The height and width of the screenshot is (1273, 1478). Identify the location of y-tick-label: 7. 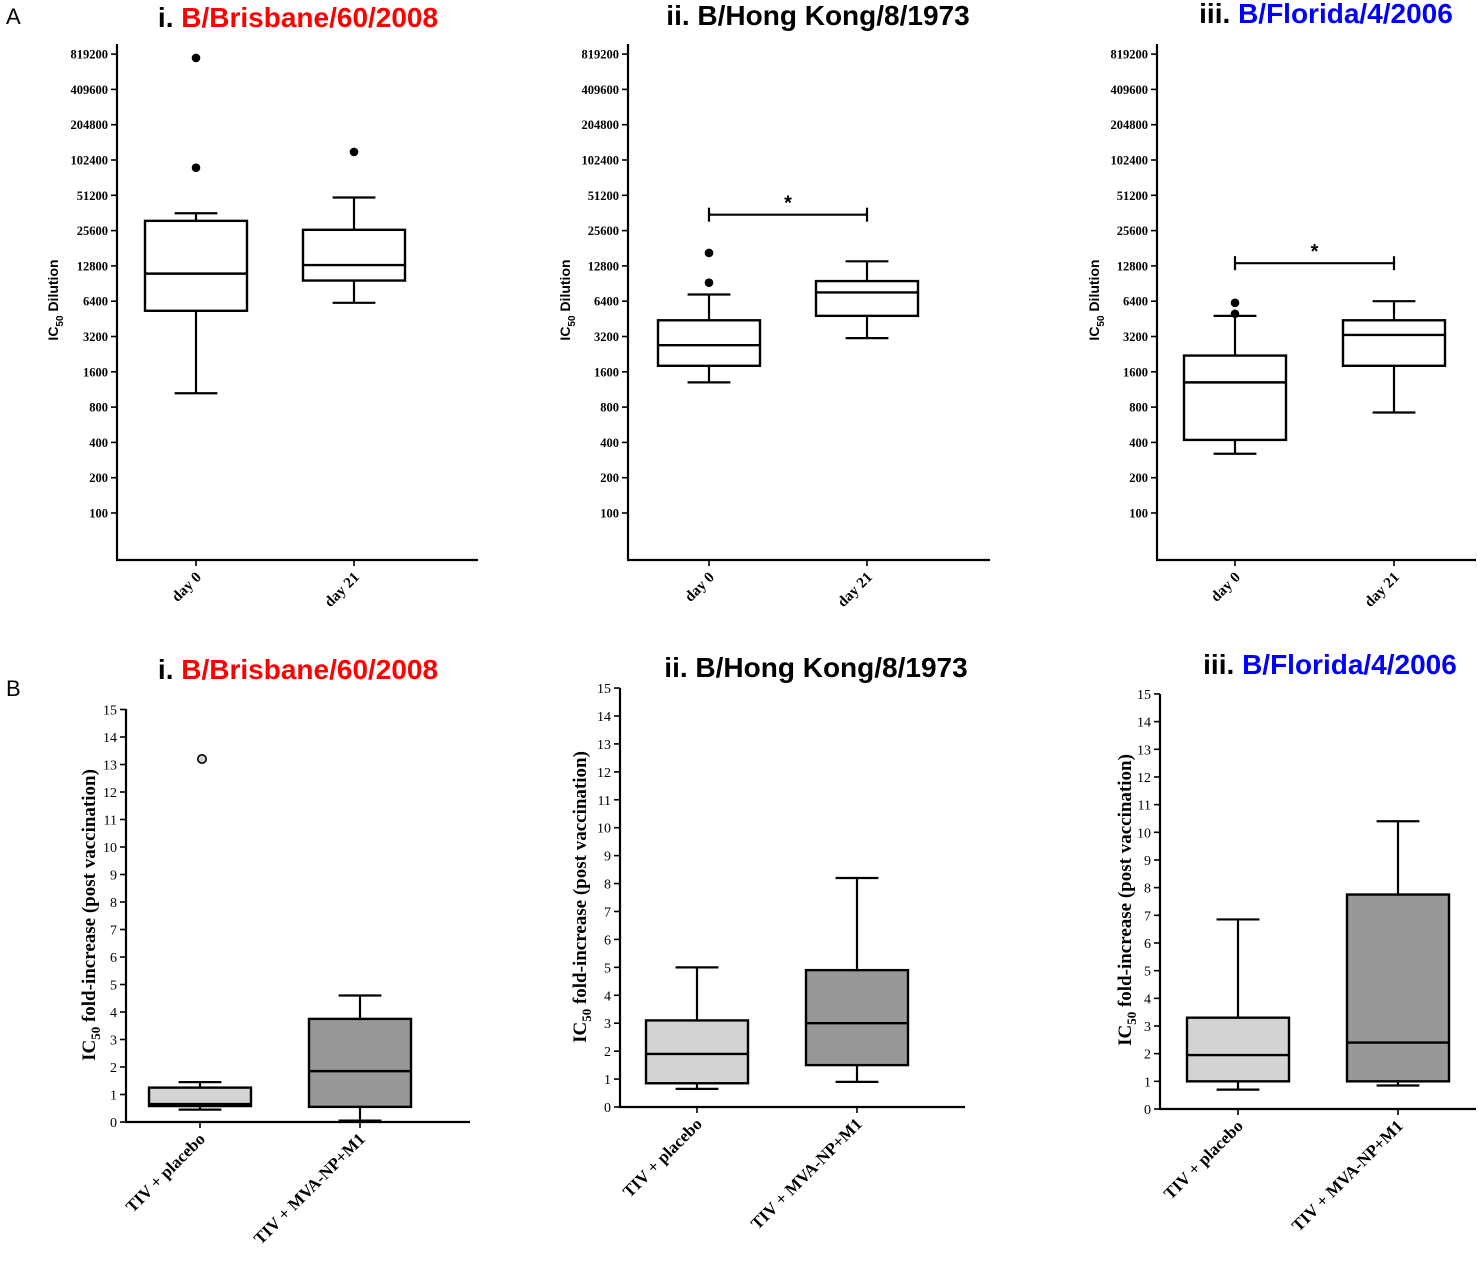
(607, 912).